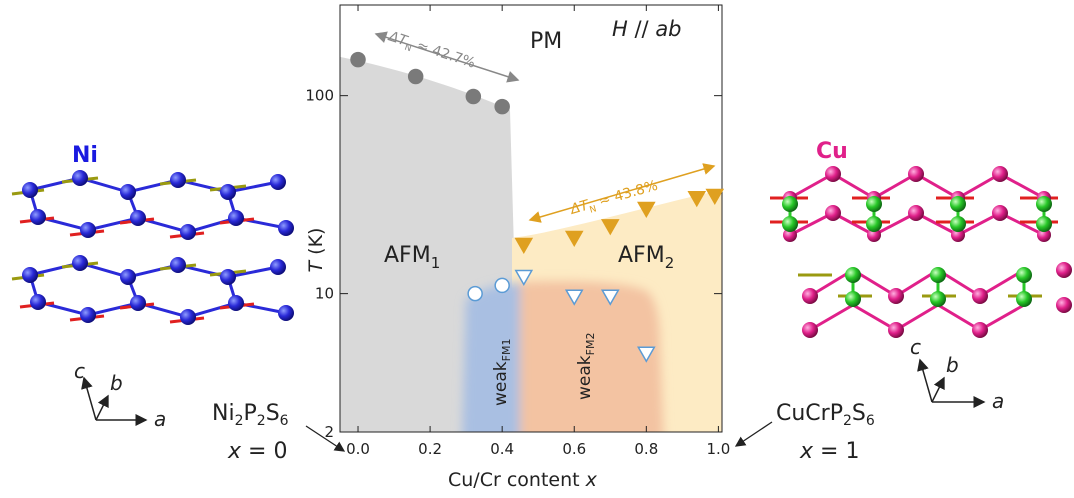  What do you see at coordinates (718, 449) in the screenshot?
I see `x-tick-label: 1.0` at bounding box center [718, 449].